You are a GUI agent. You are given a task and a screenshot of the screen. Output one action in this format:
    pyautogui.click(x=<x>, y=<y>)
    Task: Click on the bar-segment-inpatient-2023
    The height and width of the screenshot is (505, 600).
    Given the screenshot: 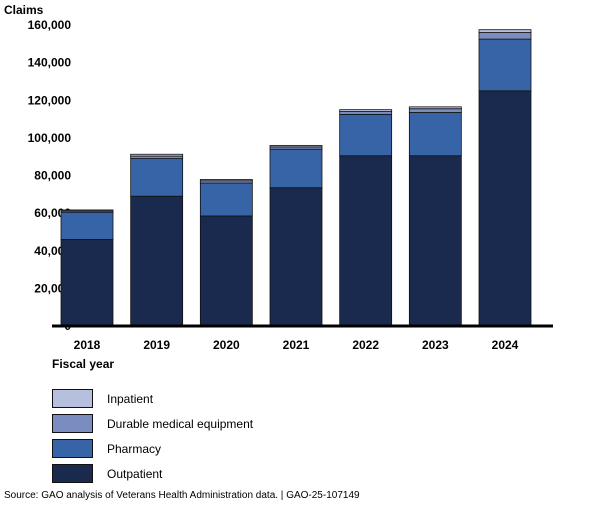 What is the action you would take?
    pyautogui.click(x=435, y=108)
    